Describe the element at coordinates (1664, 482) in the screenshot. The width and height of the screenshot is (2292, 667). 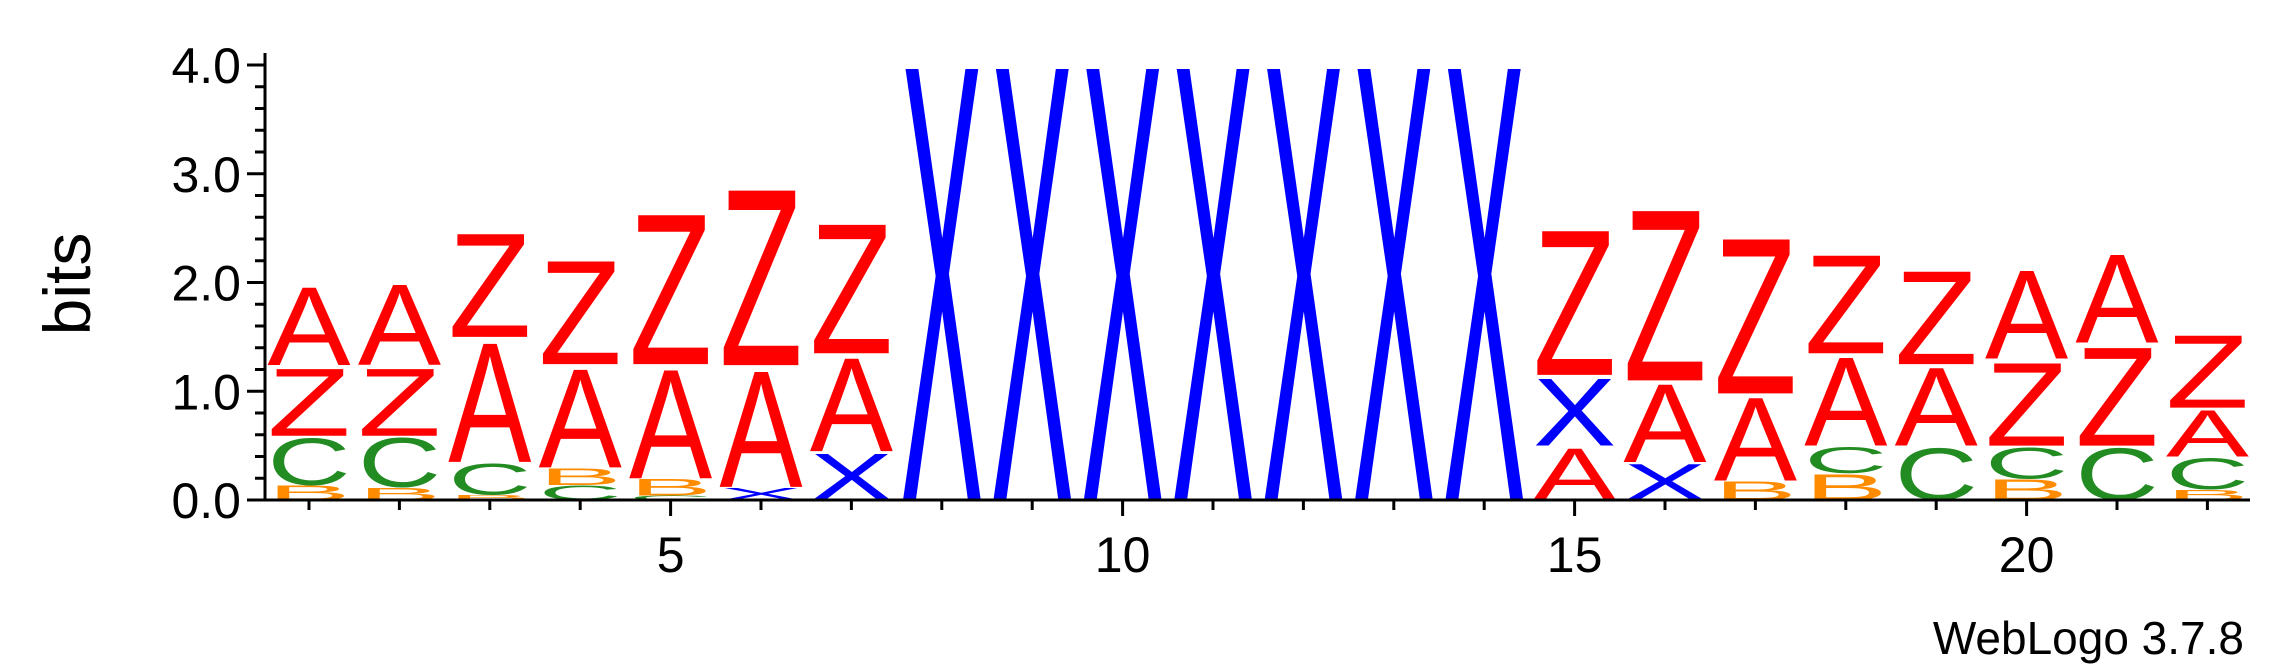
I see `logo-glyph-pos16-X: X` at that location.